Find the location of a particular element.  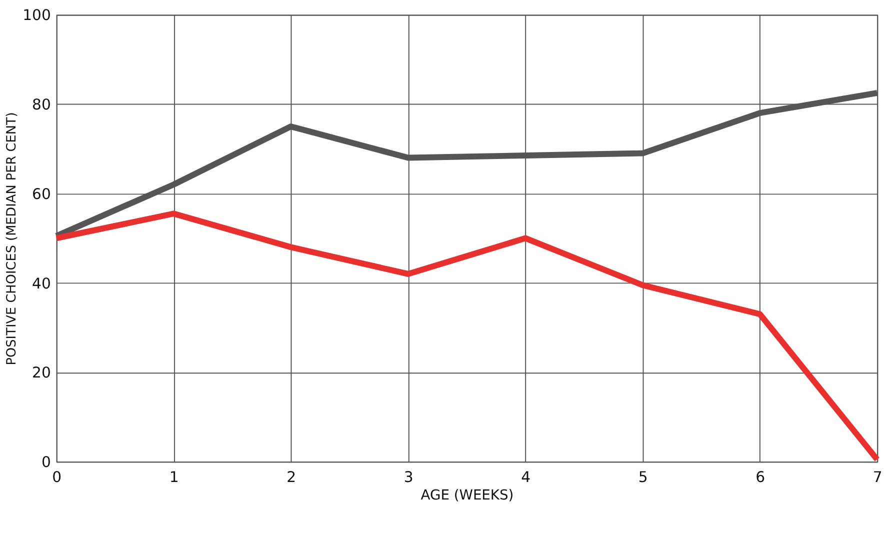

y-tick-label: 20 is located at coordinates (41, 373).